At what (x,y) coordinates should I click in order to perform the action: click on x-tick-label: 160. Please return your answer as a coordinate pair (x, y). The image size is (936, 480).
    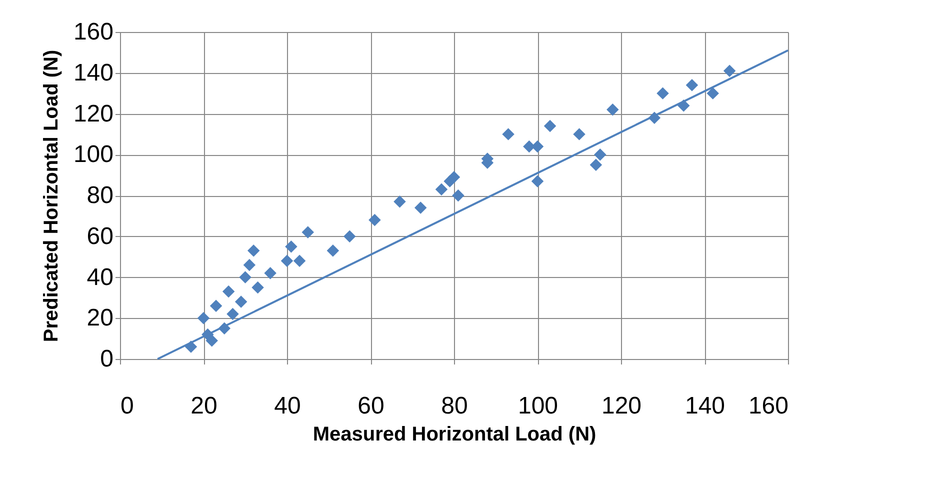
    Looking at the image, I should click on (768, 406).